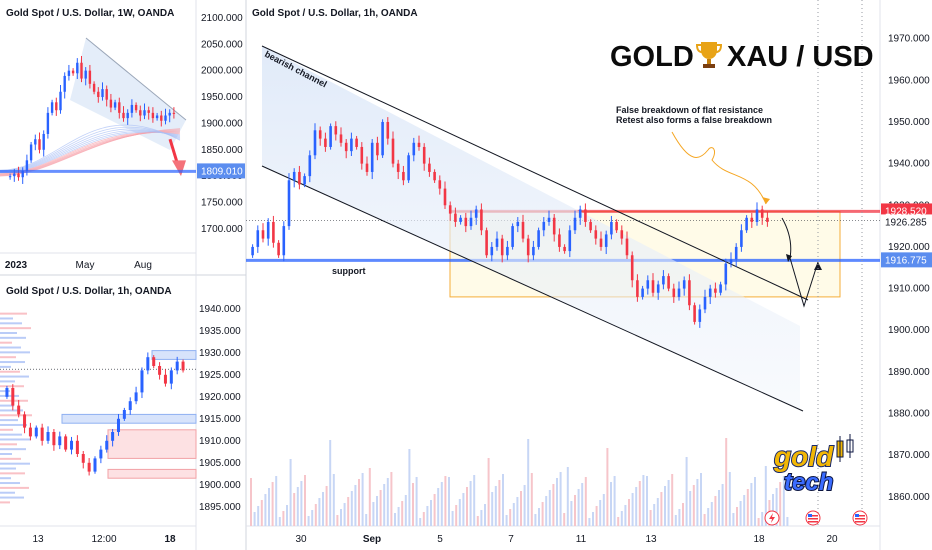 This screenshot has height=550, width=932. I want to click on annotation-curve, so click(719, 168).